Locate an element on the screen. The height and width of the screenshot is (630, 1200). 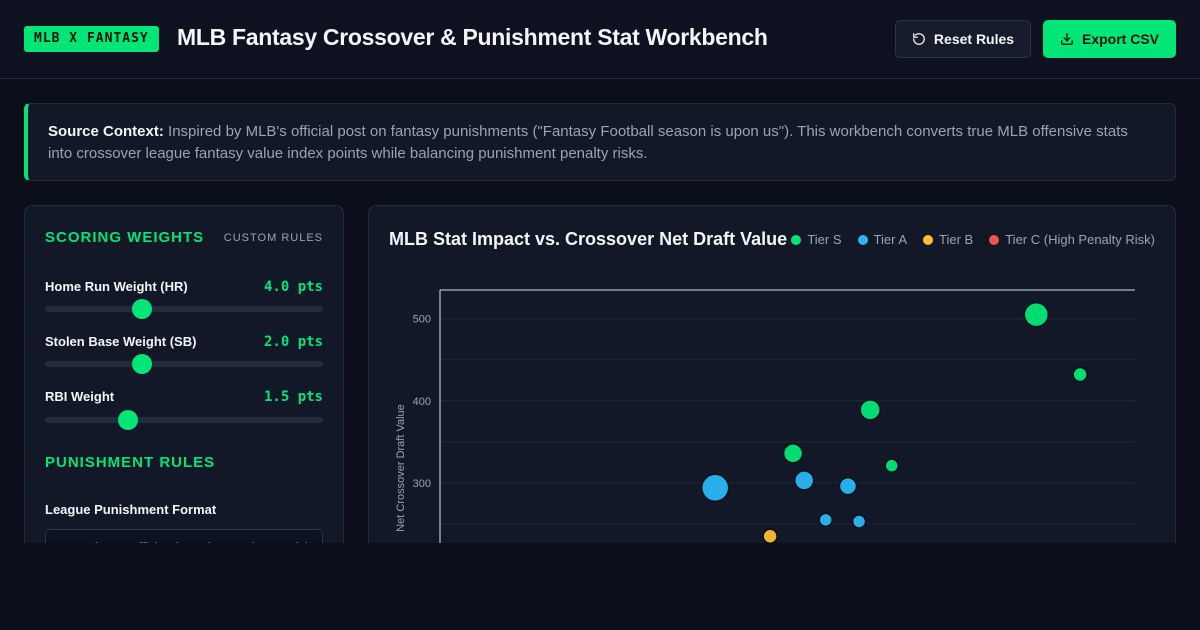
legend-tier-s-label: Tier S is located at coordinates (824, 239).